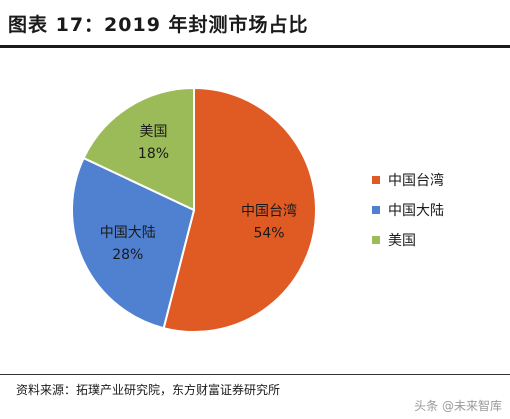  Describe the element at coordinates (153, 154) in the screenshot. I see `slice-value-usa: 18%` at that location.